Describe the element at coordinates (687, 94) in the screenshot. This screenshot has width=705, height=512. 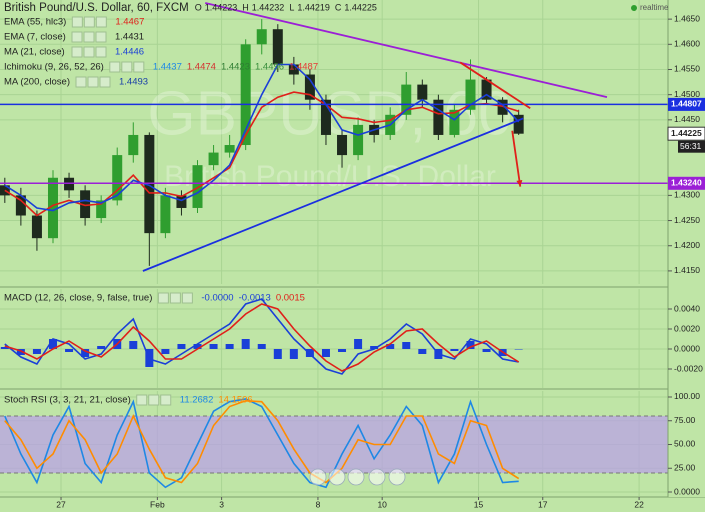
I see `y-tick-label: 1.4500` at that location.